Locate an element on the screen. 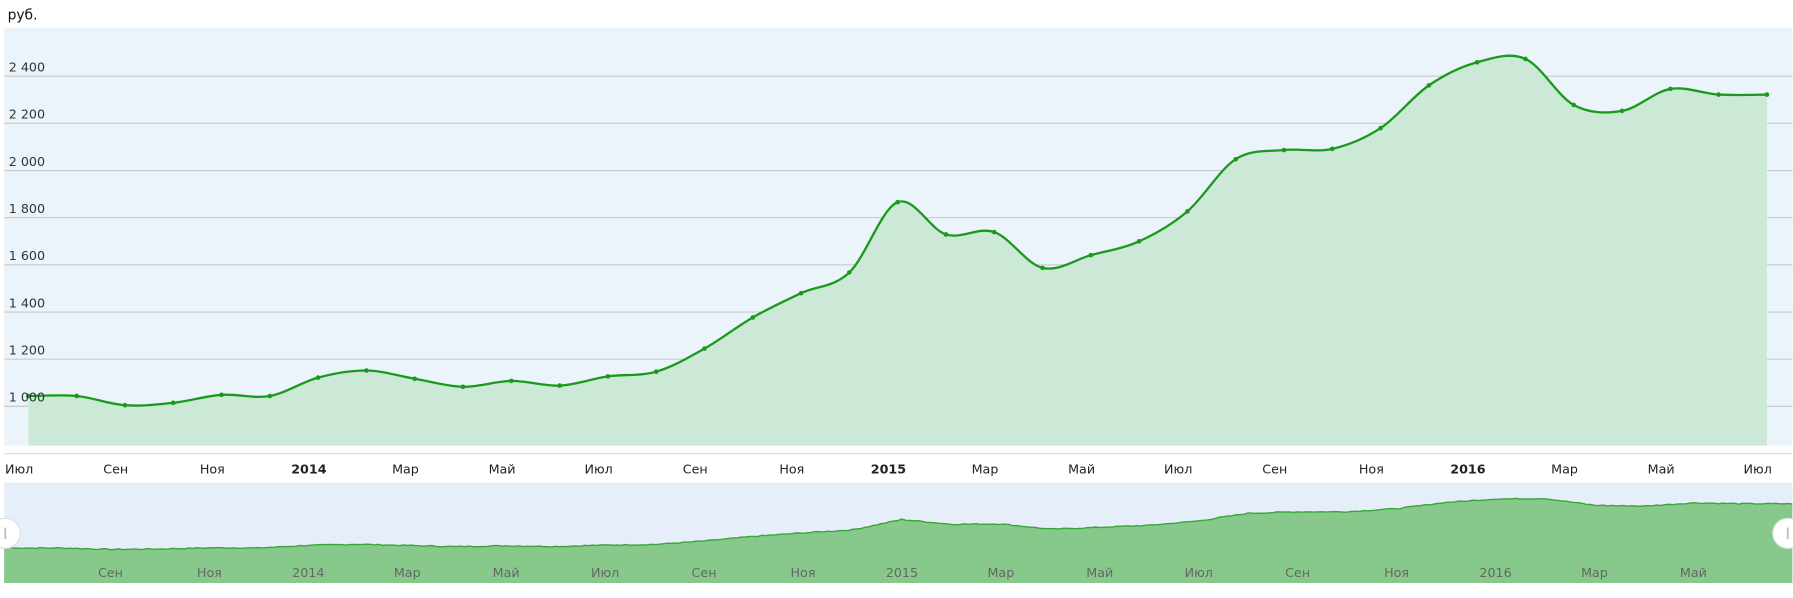  y-tick-label: 1 000 is located at coordinates (27, 397).